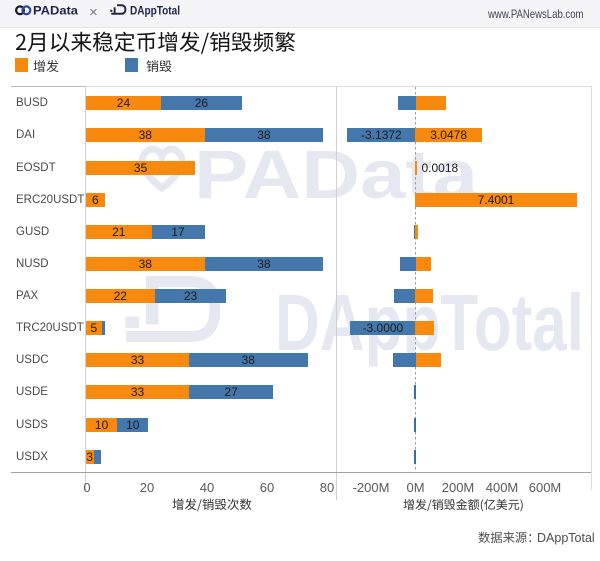 The width and height of the screenshot is (600, 561). What do you see at coordinates (155, 12) in the screenshot?
I see `svg-text: DAppTotal` at bounding box center [155, 12].